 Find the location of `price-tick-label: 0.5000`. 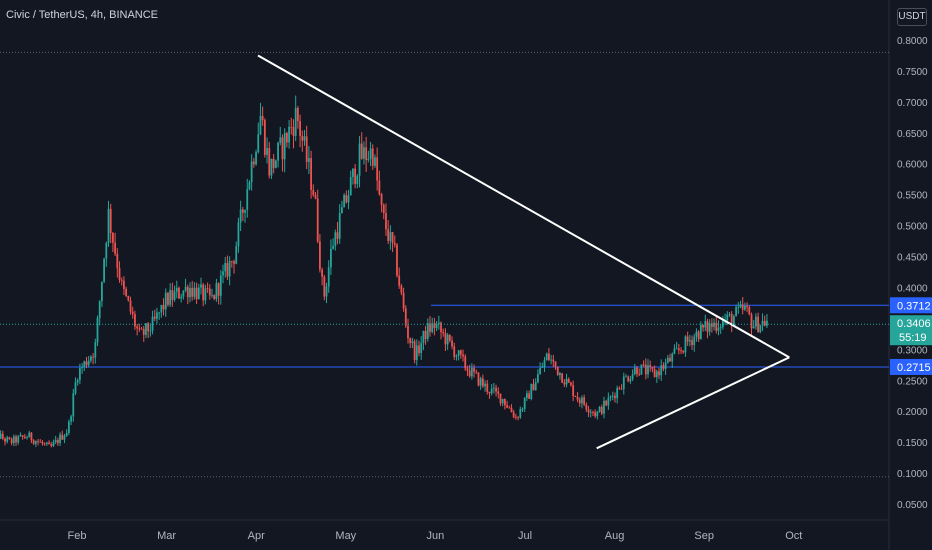

price-tick-label: 0.5000 is located at coordinates (912, 227).